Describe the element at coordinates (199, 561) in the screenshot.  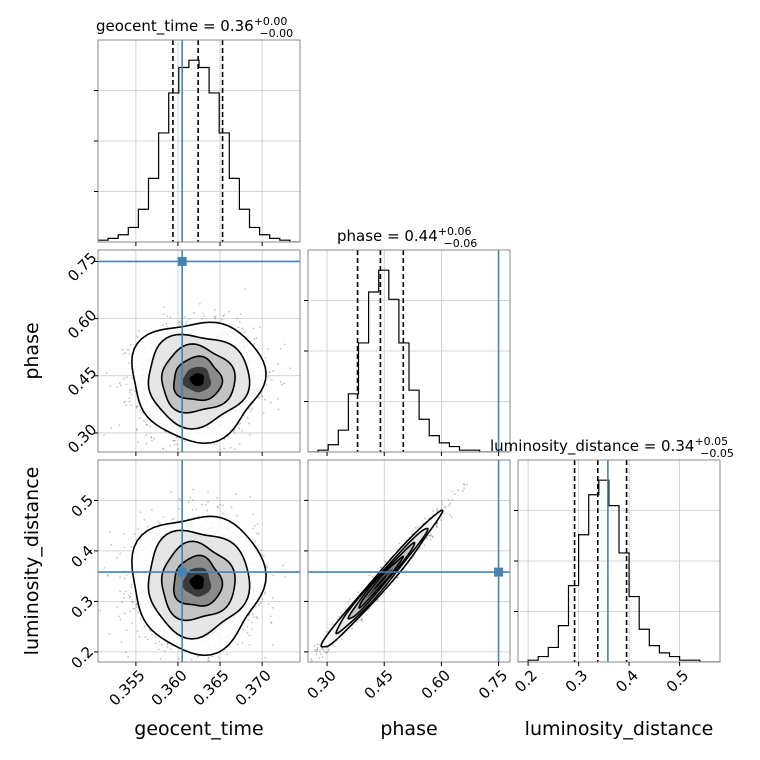
I see `panel-frame` at that location.